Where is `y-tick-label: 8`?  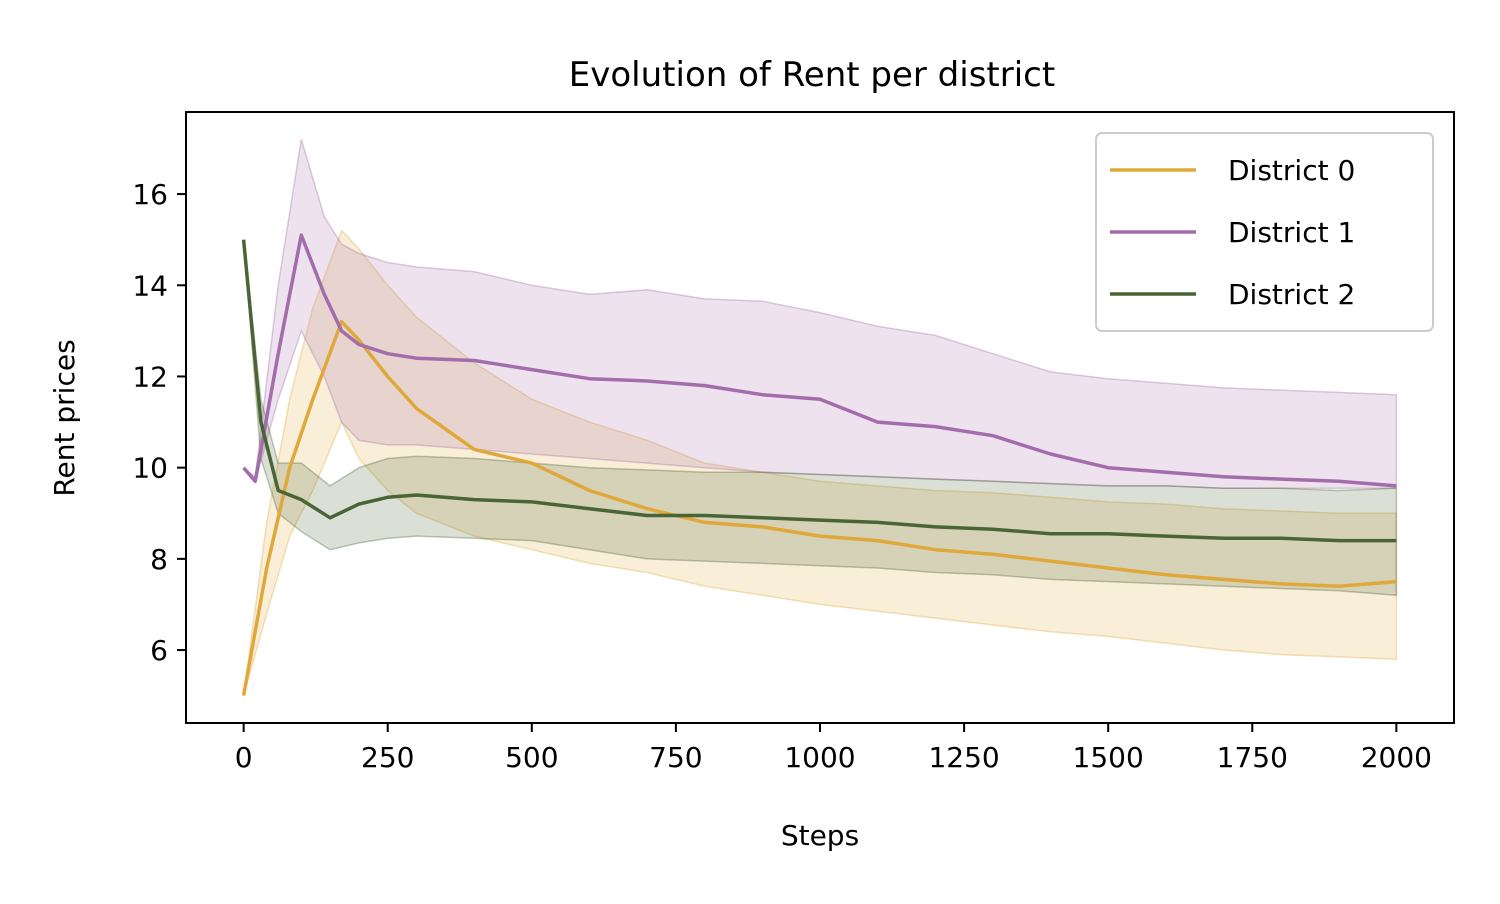 y-tick-label: 8 is located at coordinates (159, 559).